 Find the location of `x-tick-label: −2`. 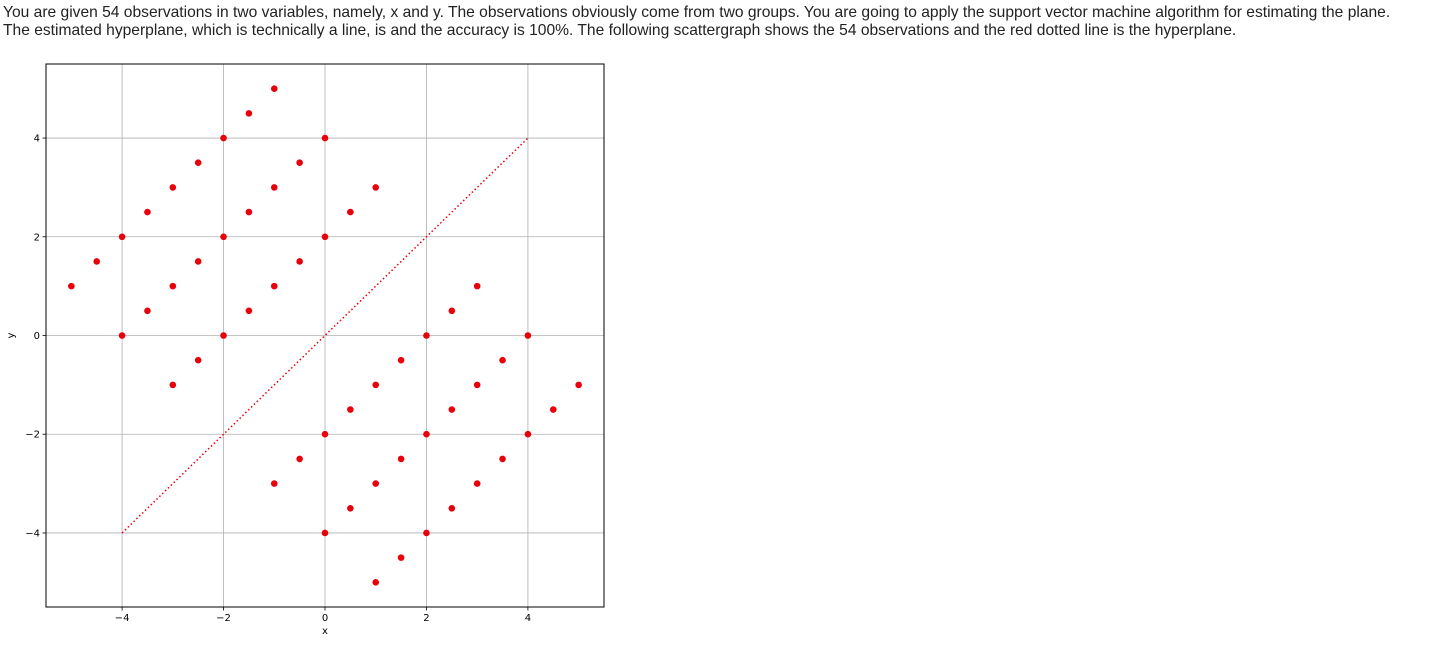

x-tick-label: −2 is located at coordinates (223, 618).